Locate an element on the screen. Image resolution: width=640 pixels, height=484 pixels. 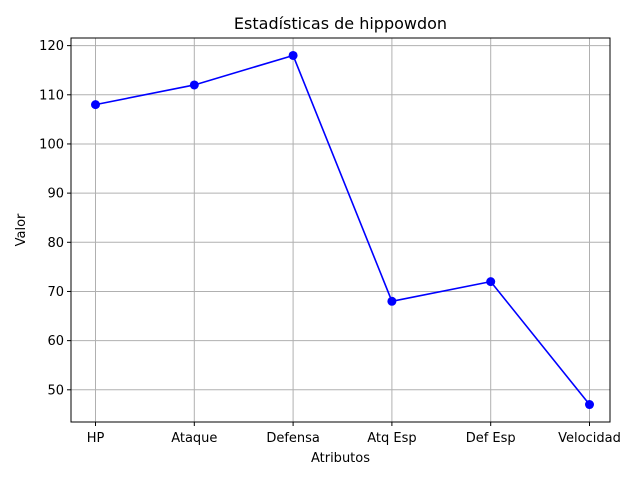
x-tick-label: Velocidad is located at coordinates (589, 438).